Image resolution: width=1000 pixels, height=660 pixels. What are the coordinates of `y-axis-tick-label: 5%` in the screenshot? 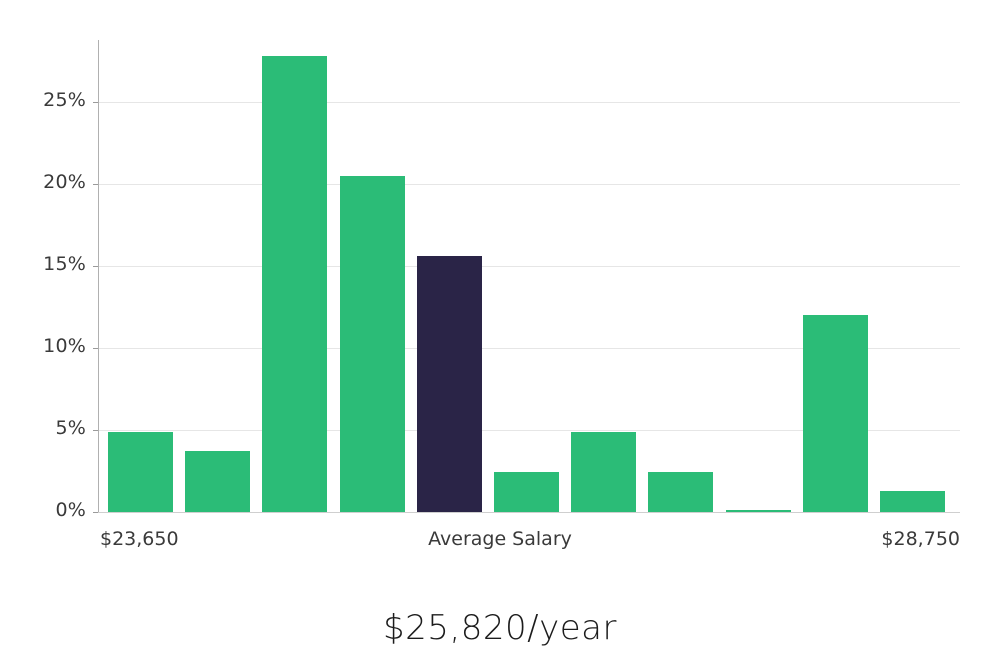 It's located at (70, 428).